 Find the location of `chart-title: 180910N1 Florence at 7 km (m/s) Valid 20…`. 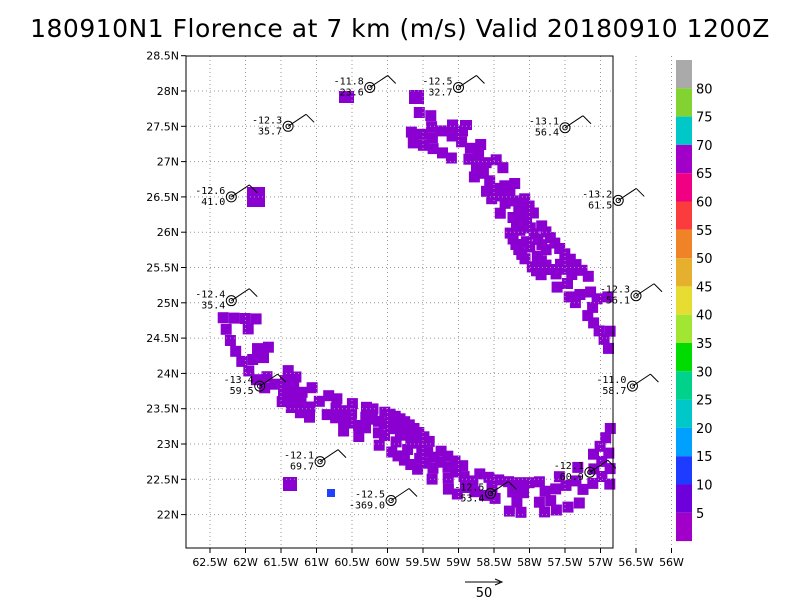

chart-title: 180910N1 Florence at 7 km (m/s) Valid 20… is located at coordinates (400, 28).